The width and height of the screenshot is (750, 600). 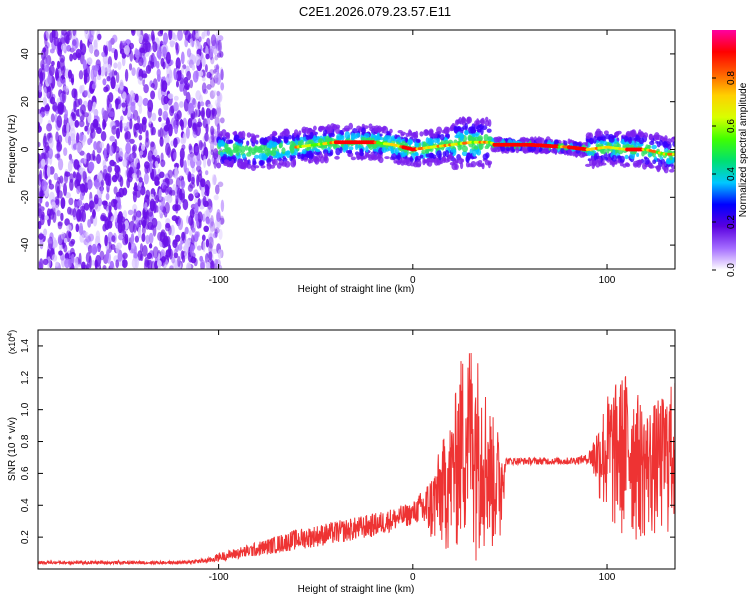 I want to click on colorbar-tick-label: 0.4, so click(x=731, y=174).